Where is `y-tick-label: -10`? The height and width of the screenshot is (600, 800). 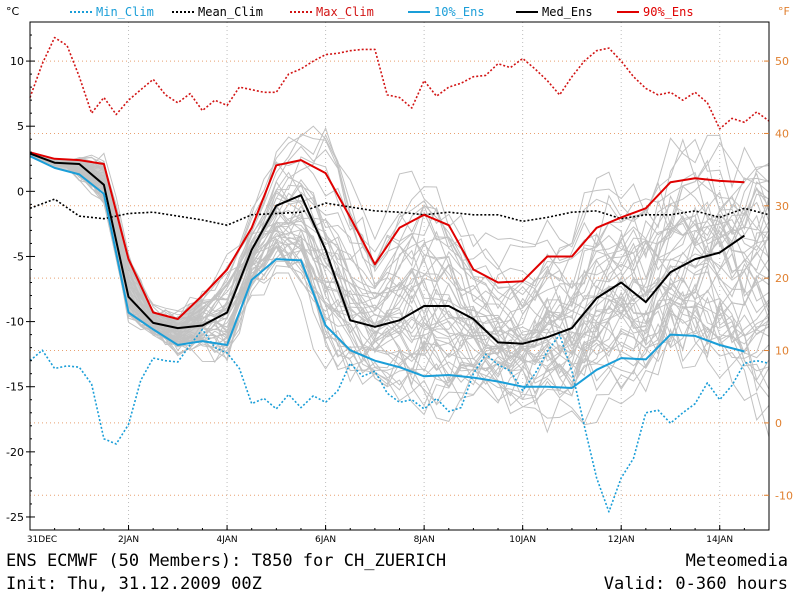 y-tick-label: -10 is located at coordinates (15, 322).